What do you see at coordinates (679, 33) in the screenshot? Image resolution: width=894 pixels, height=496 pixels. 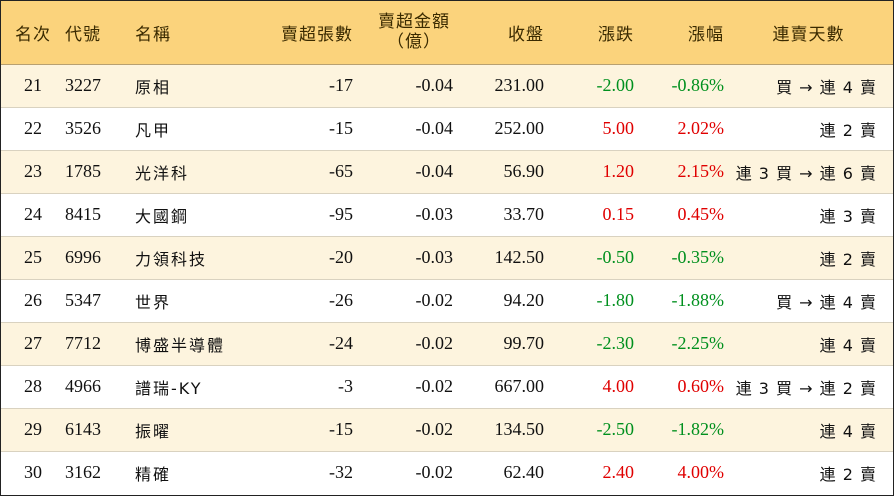 I see `header-pct: 漲幅` at bounding box center [679, 33].